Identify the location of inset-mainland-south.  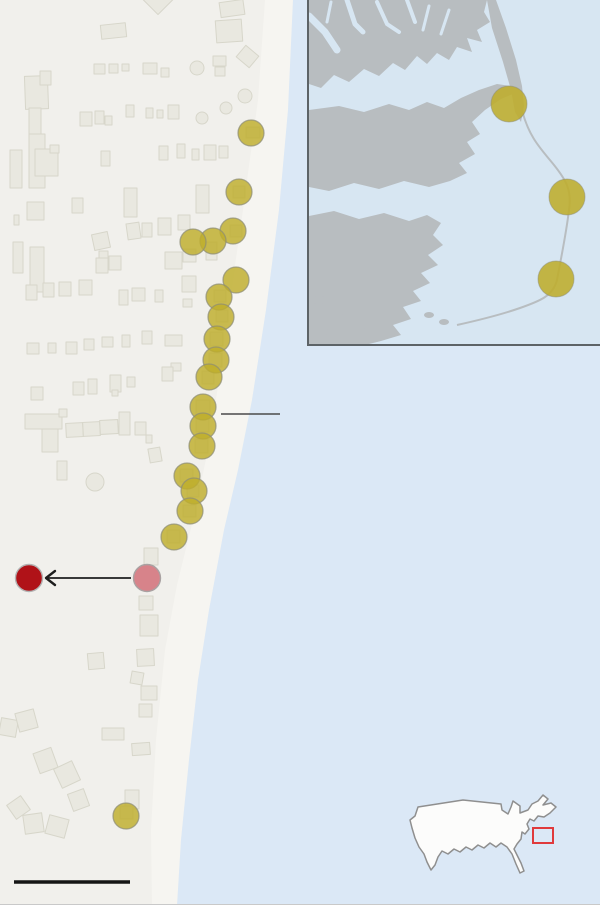
(376, 277).